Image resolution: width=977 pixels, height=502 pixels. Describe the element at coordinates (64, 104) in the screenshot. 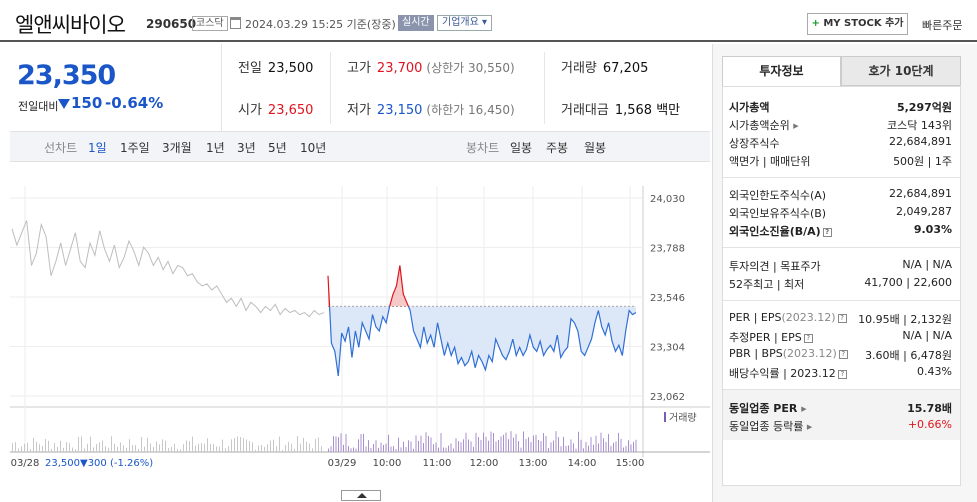

I see `down-arrow-icon` at that location.